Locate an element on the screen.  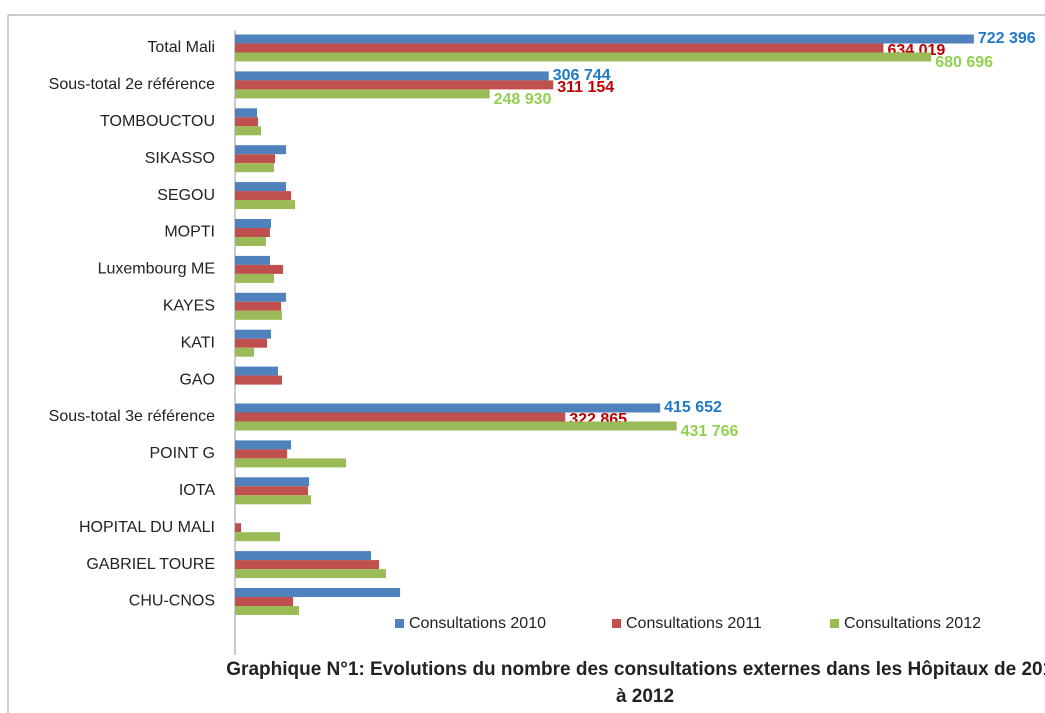
category-label: MOPTI is located at coordinates (189, 232).